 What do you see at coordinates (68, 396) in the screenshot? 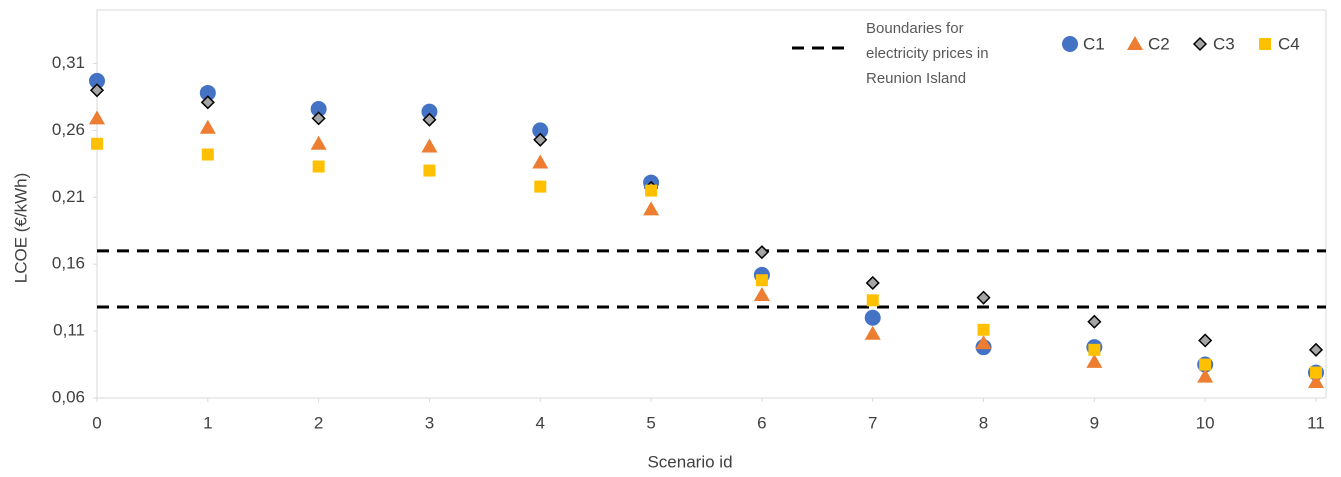
I see `y-tick-label: 0,06` at bounding box center [68, 396].